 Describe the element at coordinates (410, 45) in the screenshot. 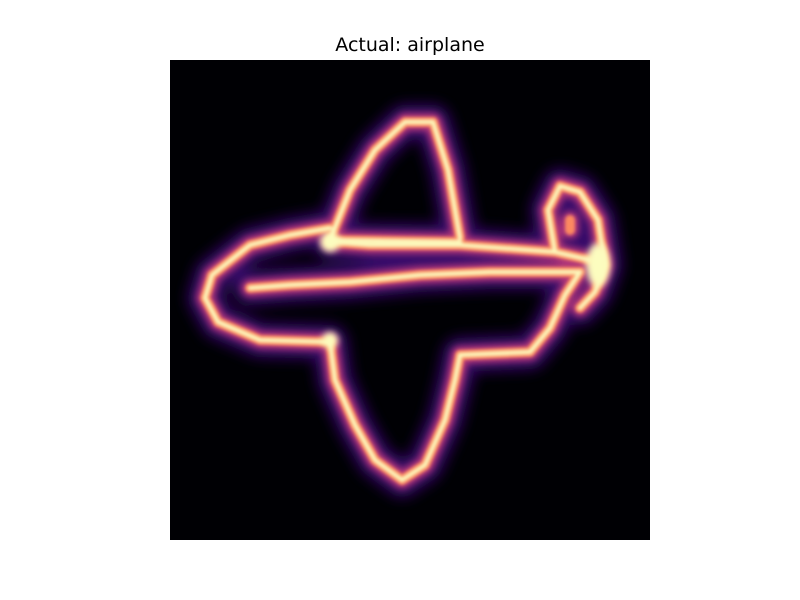

I see `figure-title: Actual: airplane` at that location.